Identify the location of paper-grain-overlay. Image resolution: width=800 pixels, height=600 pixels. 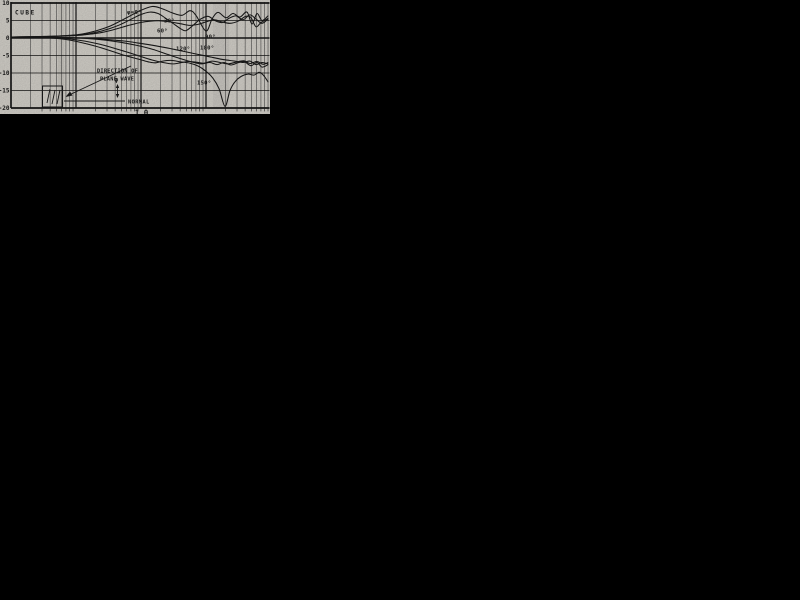
(135, 57).